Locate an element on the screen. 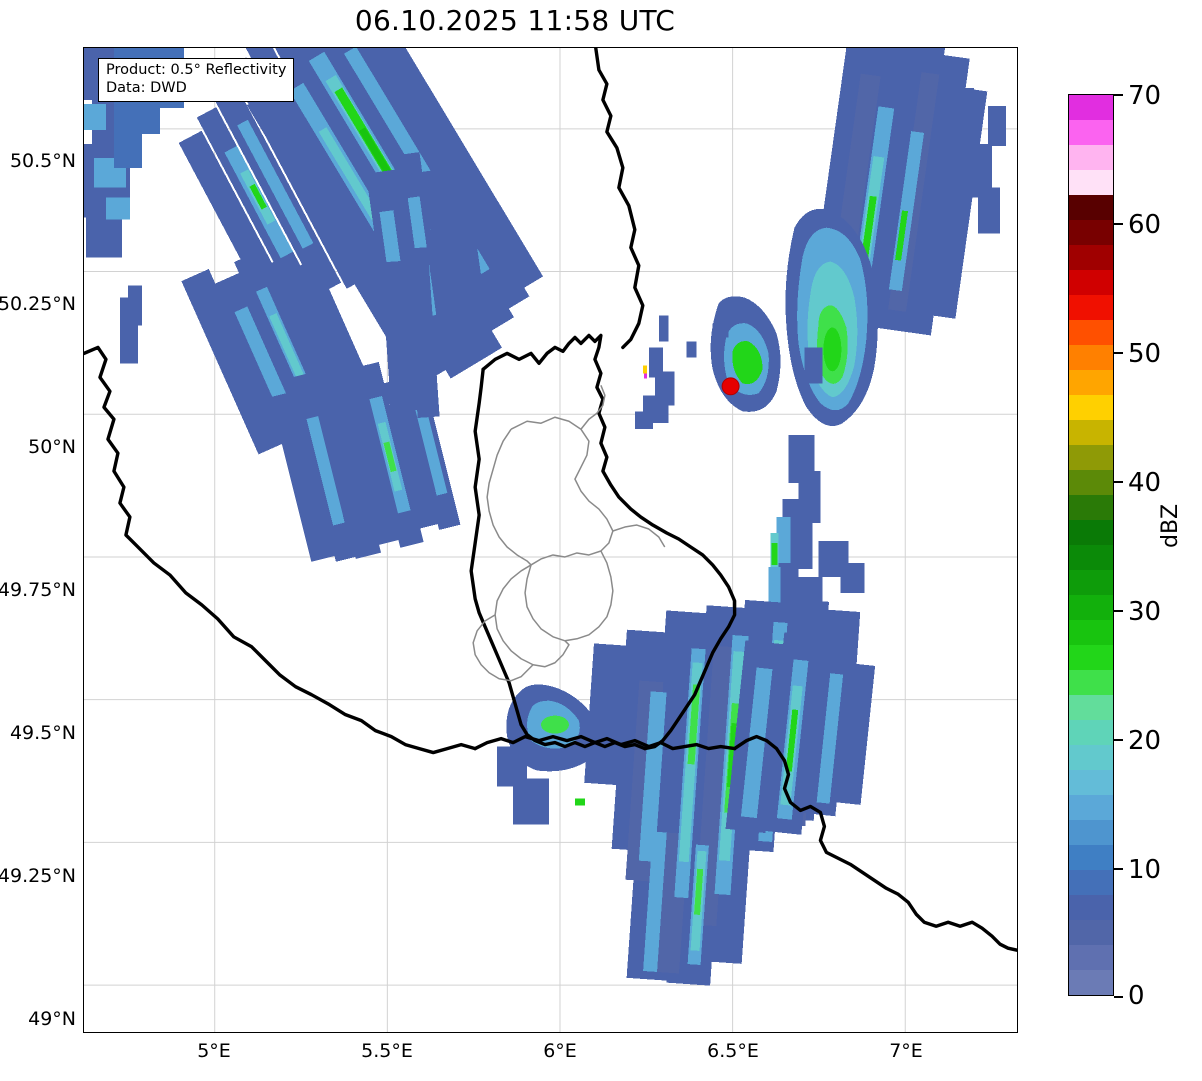 The height and width of the screenshot is (1081, 1202). figure-title: 06.10.2025 11:58 UTC is located at coordinates (515, 20).